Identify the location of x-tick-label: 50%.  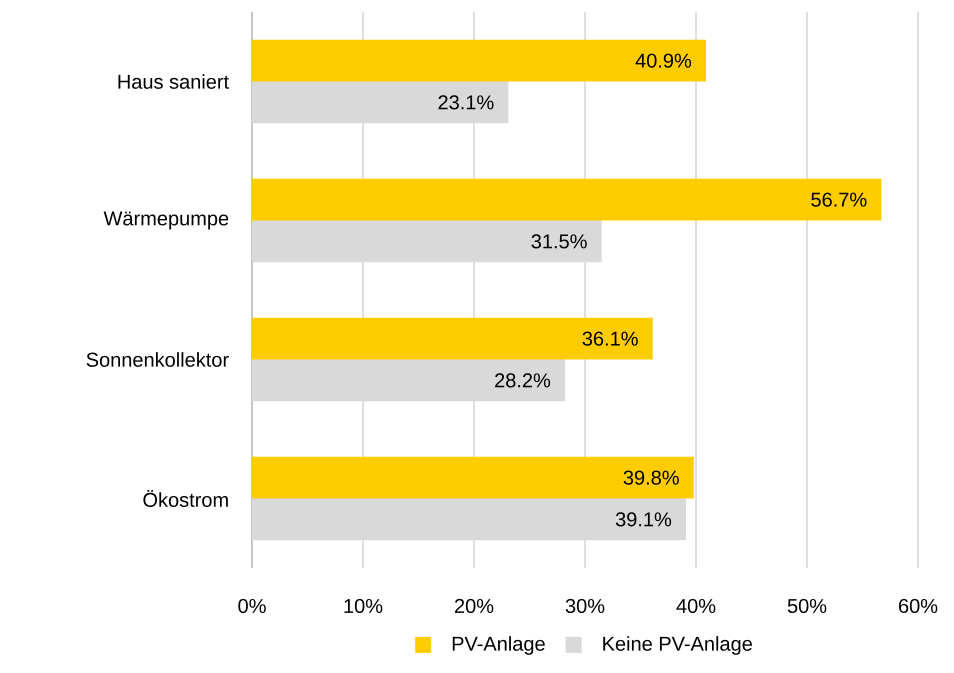
(807, 606).